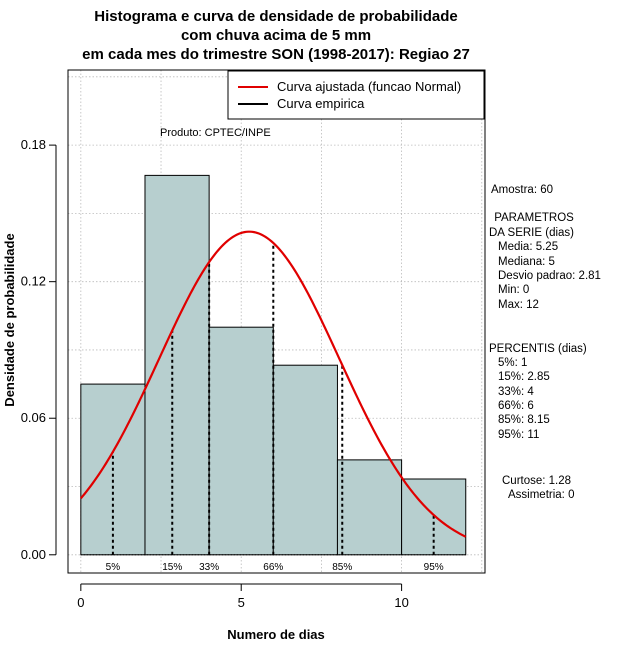 The width and height of the screenshot is (640, 660). What do you see at coordinates (532, 218) in the screenshot?
I see `params-title-1: PARAMETROS` at bounding box center [532, 218].